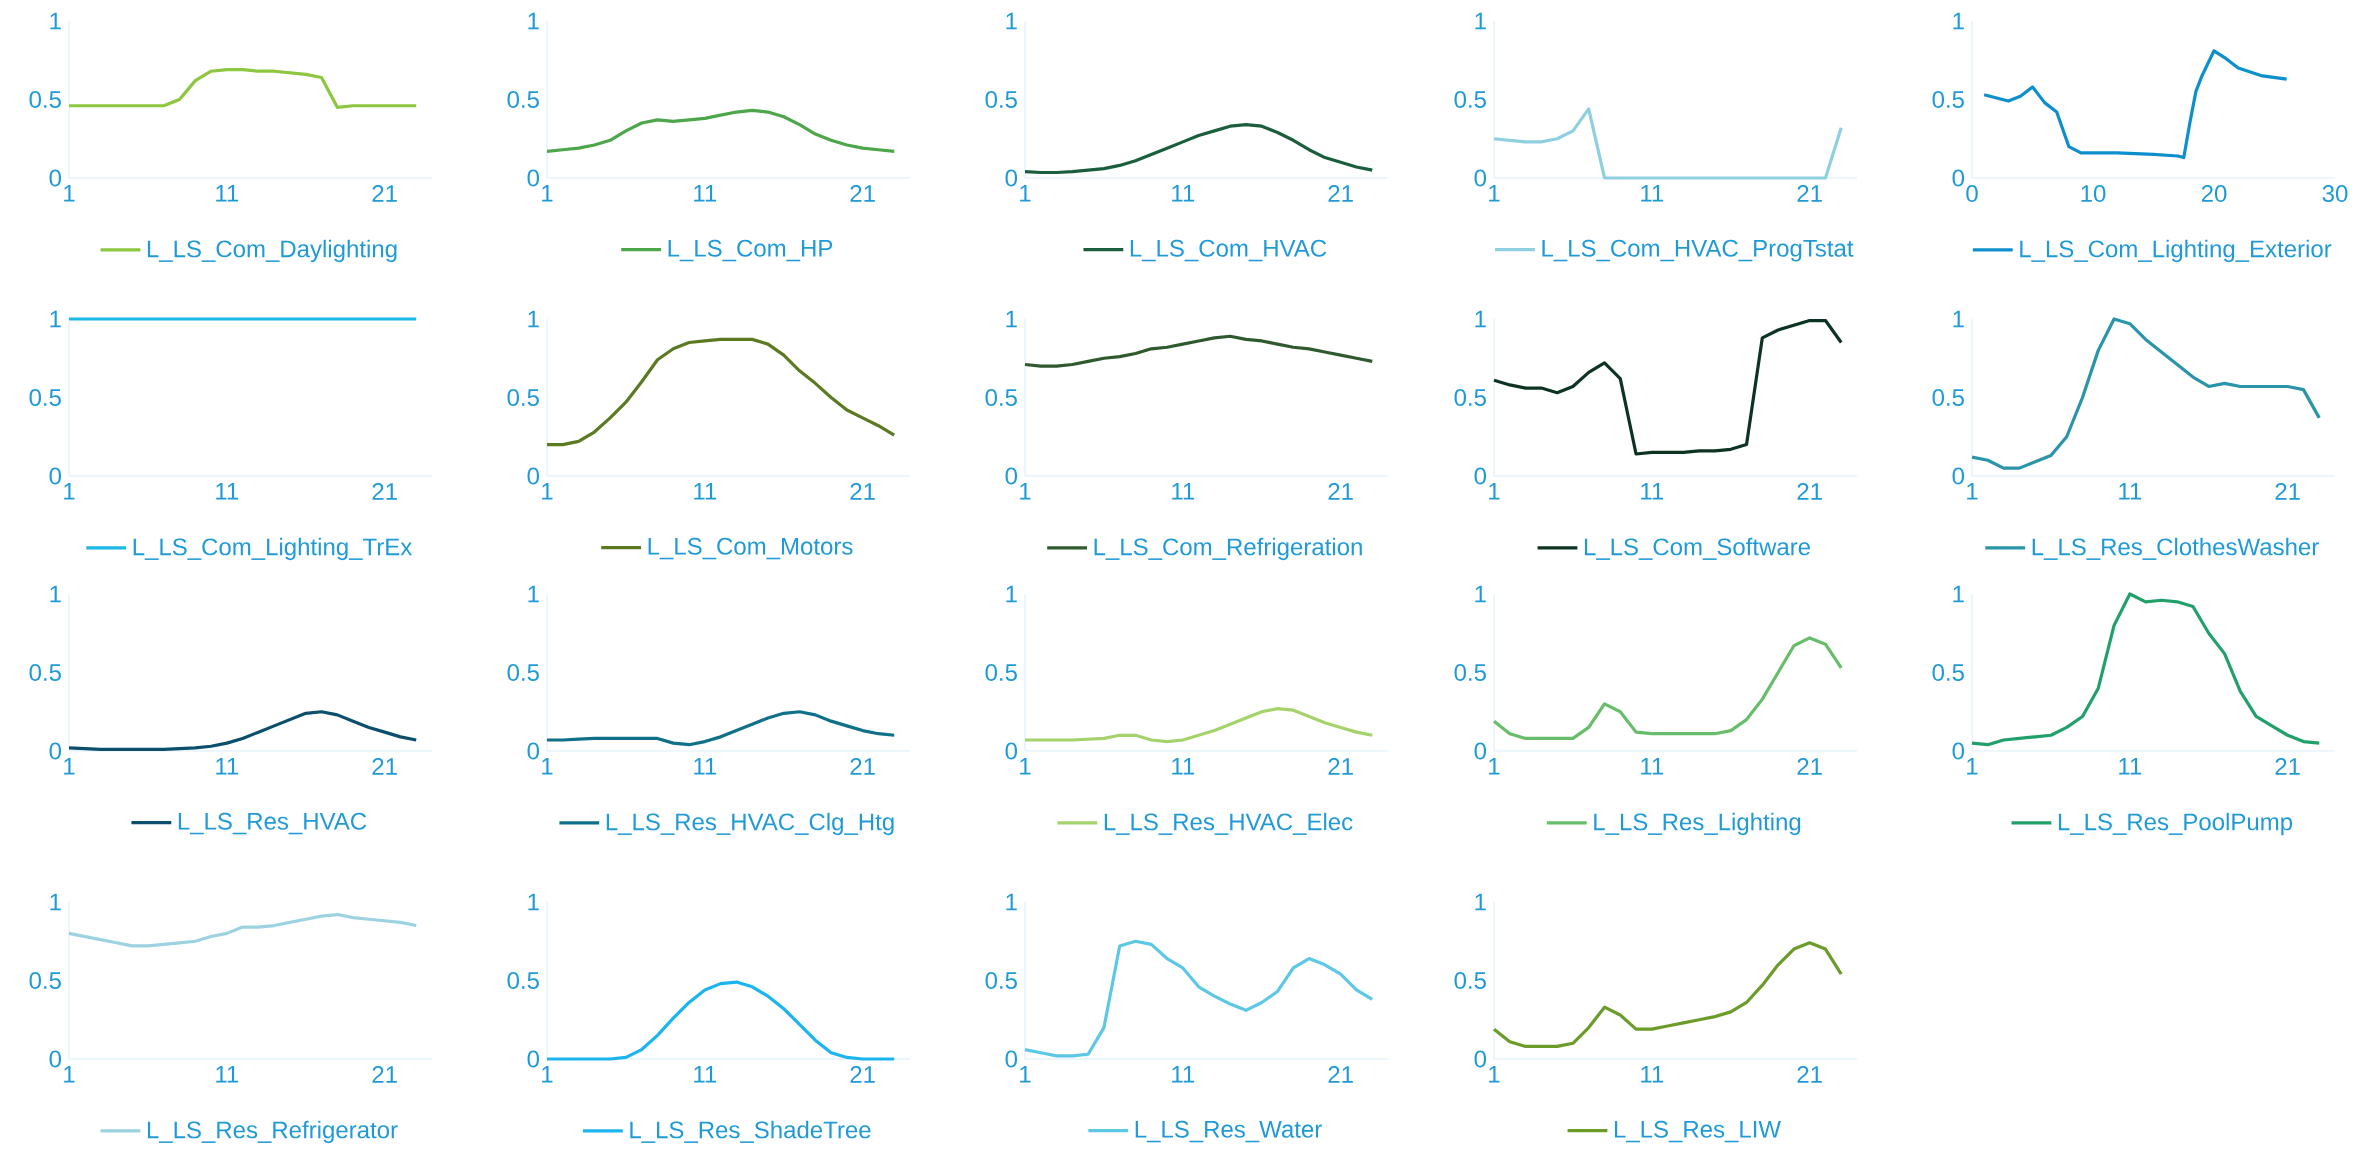  What do you see at coordinates (1697, 548) in the screenshot?
I see `legend-label: L_LS_Com_Software` at bounding box center [1697, 548].